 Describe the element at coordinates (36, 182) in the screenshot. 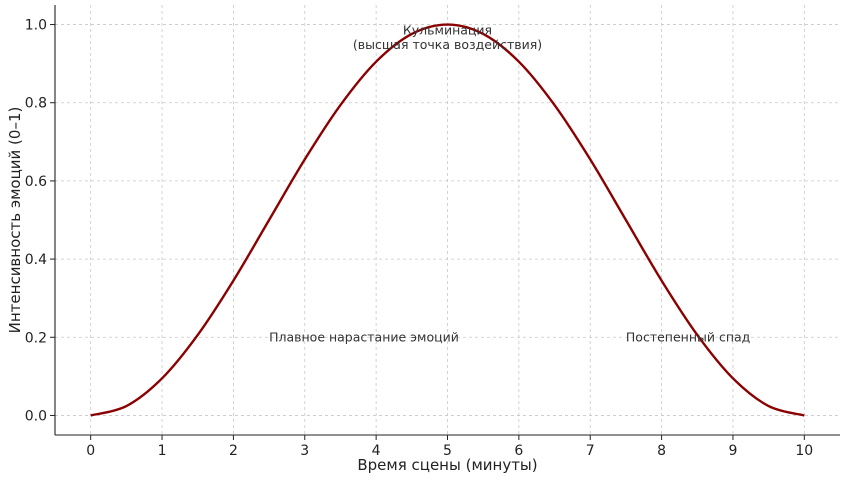

I see `y-tick-label: 0.6` at that location.